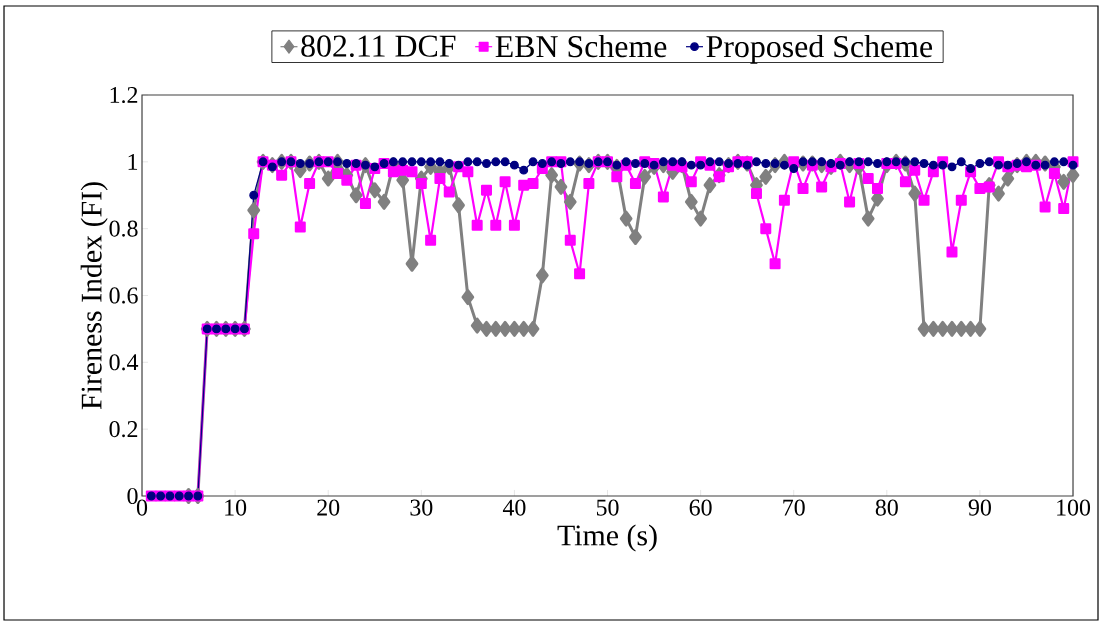 The height and width of the screenshot is (623, 1101). What do you see at coordinates (132, 496) in the screenshot?
I see `y-tick-label: 0` at bounding box center [132, 496].